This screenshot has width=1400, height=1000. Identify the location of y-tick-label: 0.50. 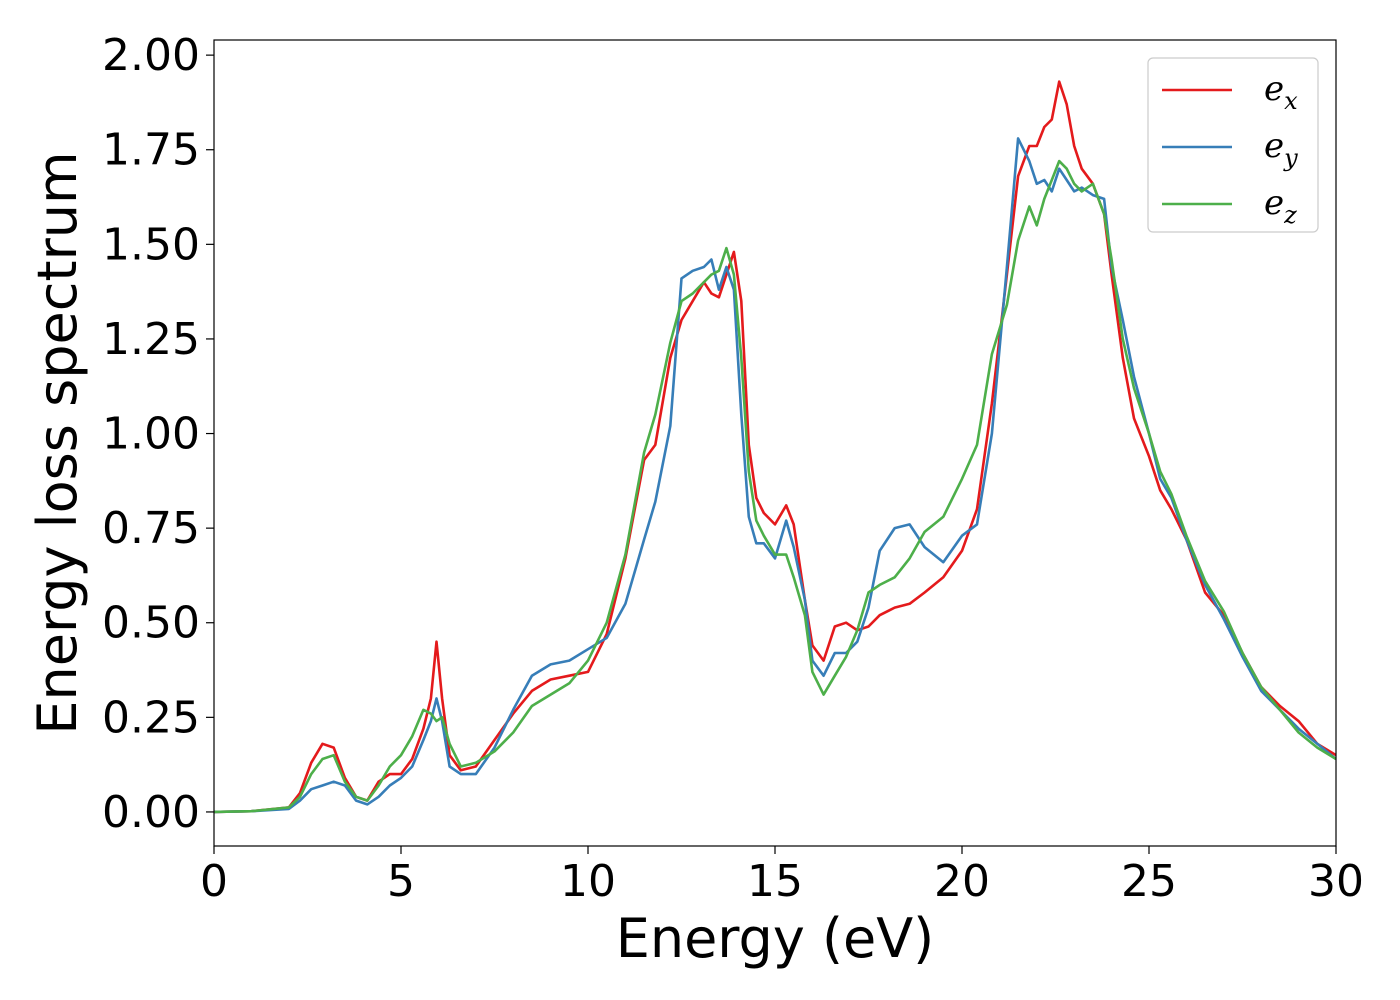
(151, 623).